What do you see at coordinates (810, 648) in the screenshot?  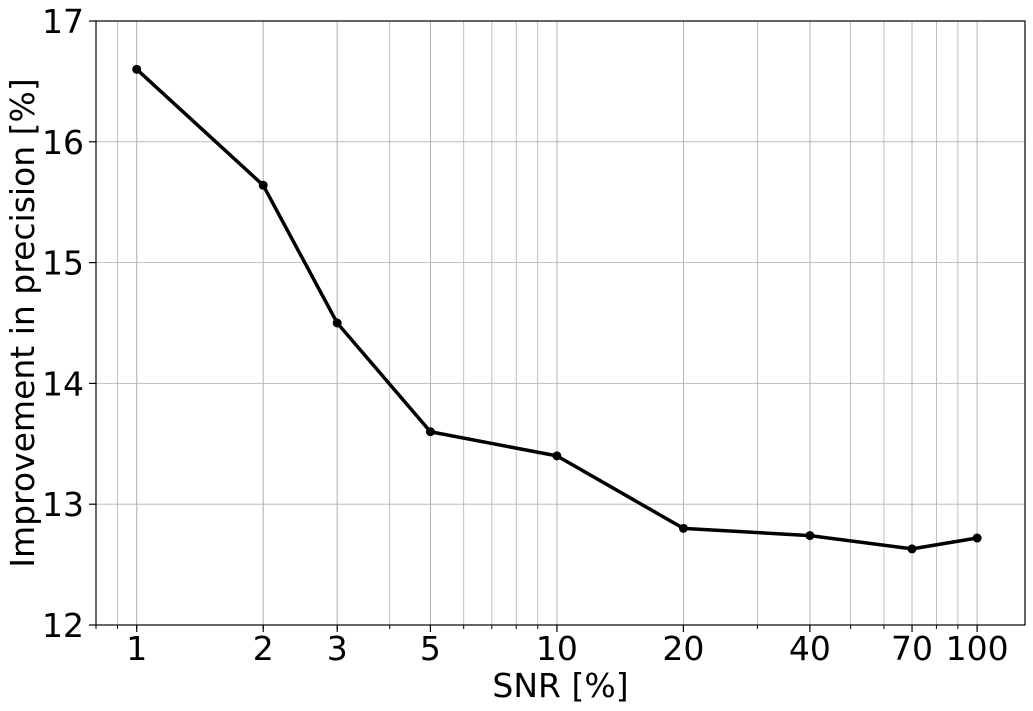 I see `x-tick-label: 40` at bounding box center [810, 648].